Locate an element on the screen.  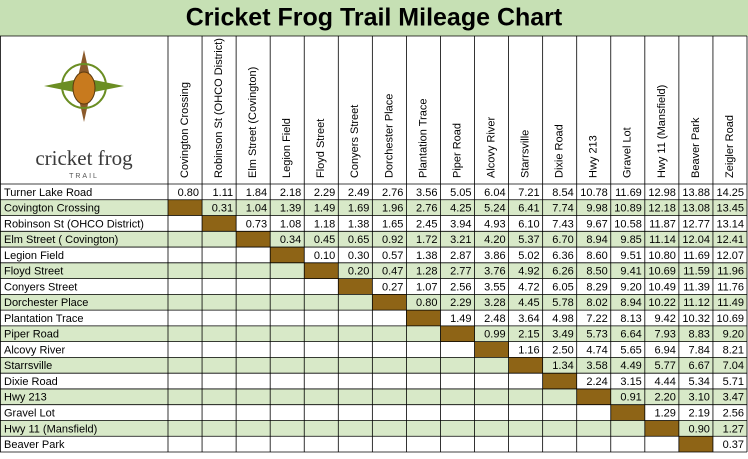
distance: 5.34 is located at coordinates (699, 382).